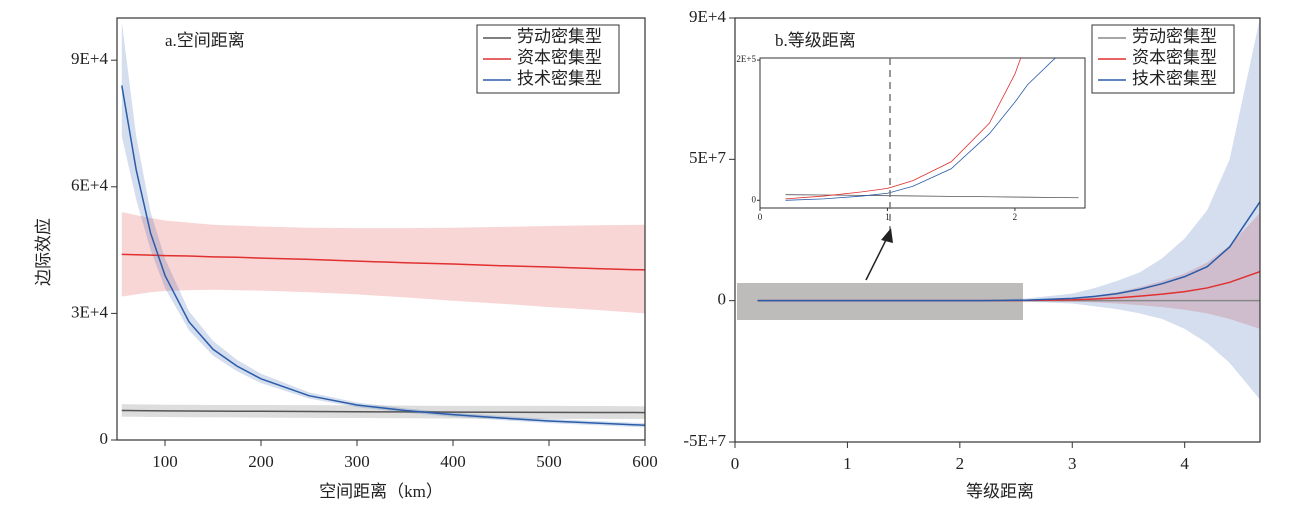 This screenshot has height=517, width=1298. Describe the element at coordinates (1072, 463) in the screenshot. I see `x-tick-label: 3` at that location.